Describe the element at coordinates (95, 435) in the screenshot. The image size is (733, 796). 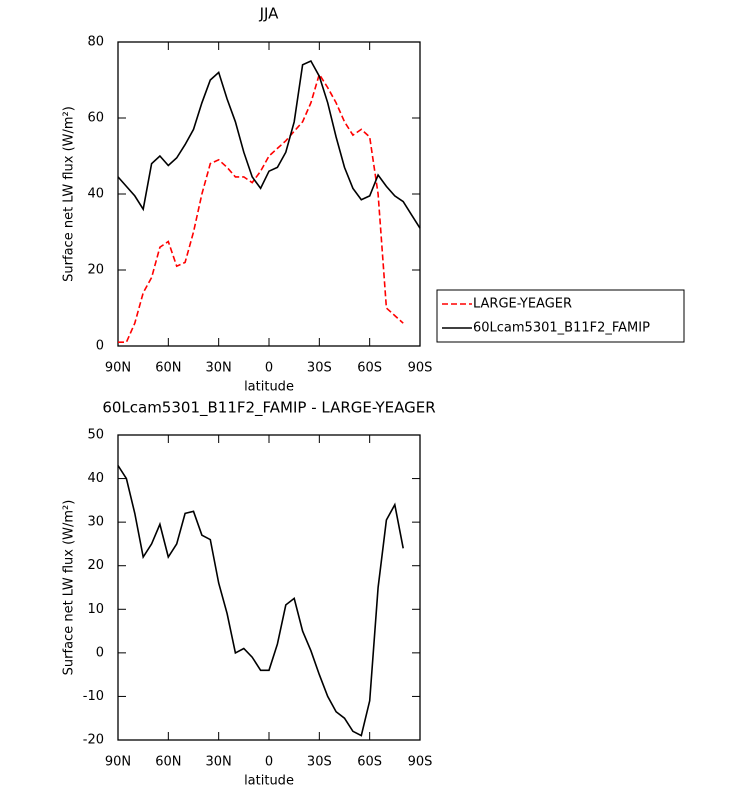
I see `y-tick-label: 50` at that location.